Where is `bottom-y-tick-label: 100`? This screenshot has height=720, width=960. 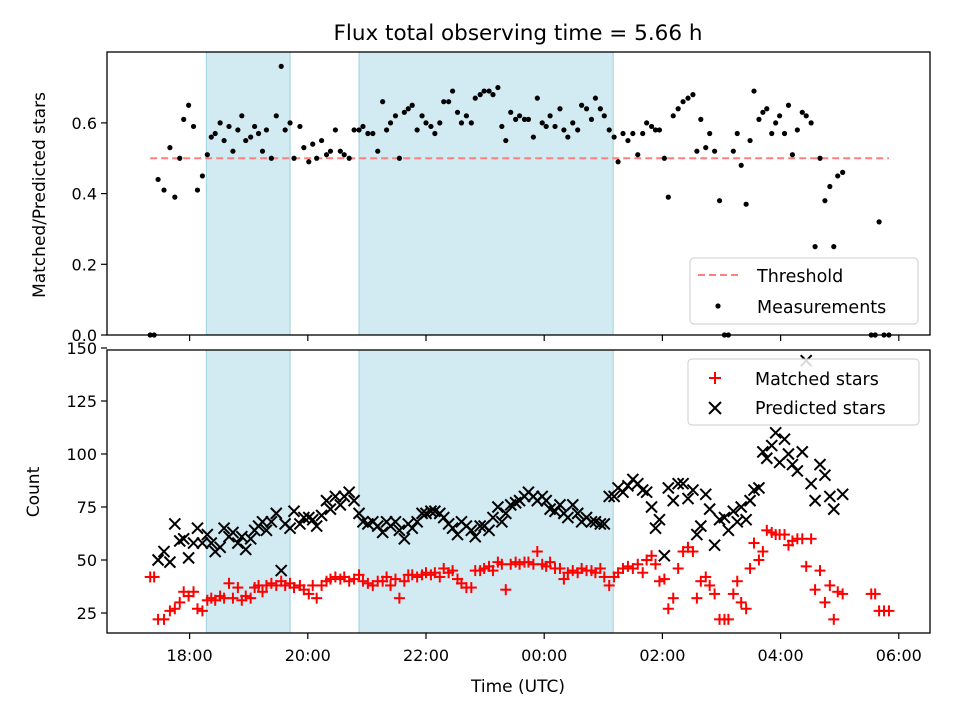
bottom-y-tick-label: 100 is located at coordinates (81, 454).